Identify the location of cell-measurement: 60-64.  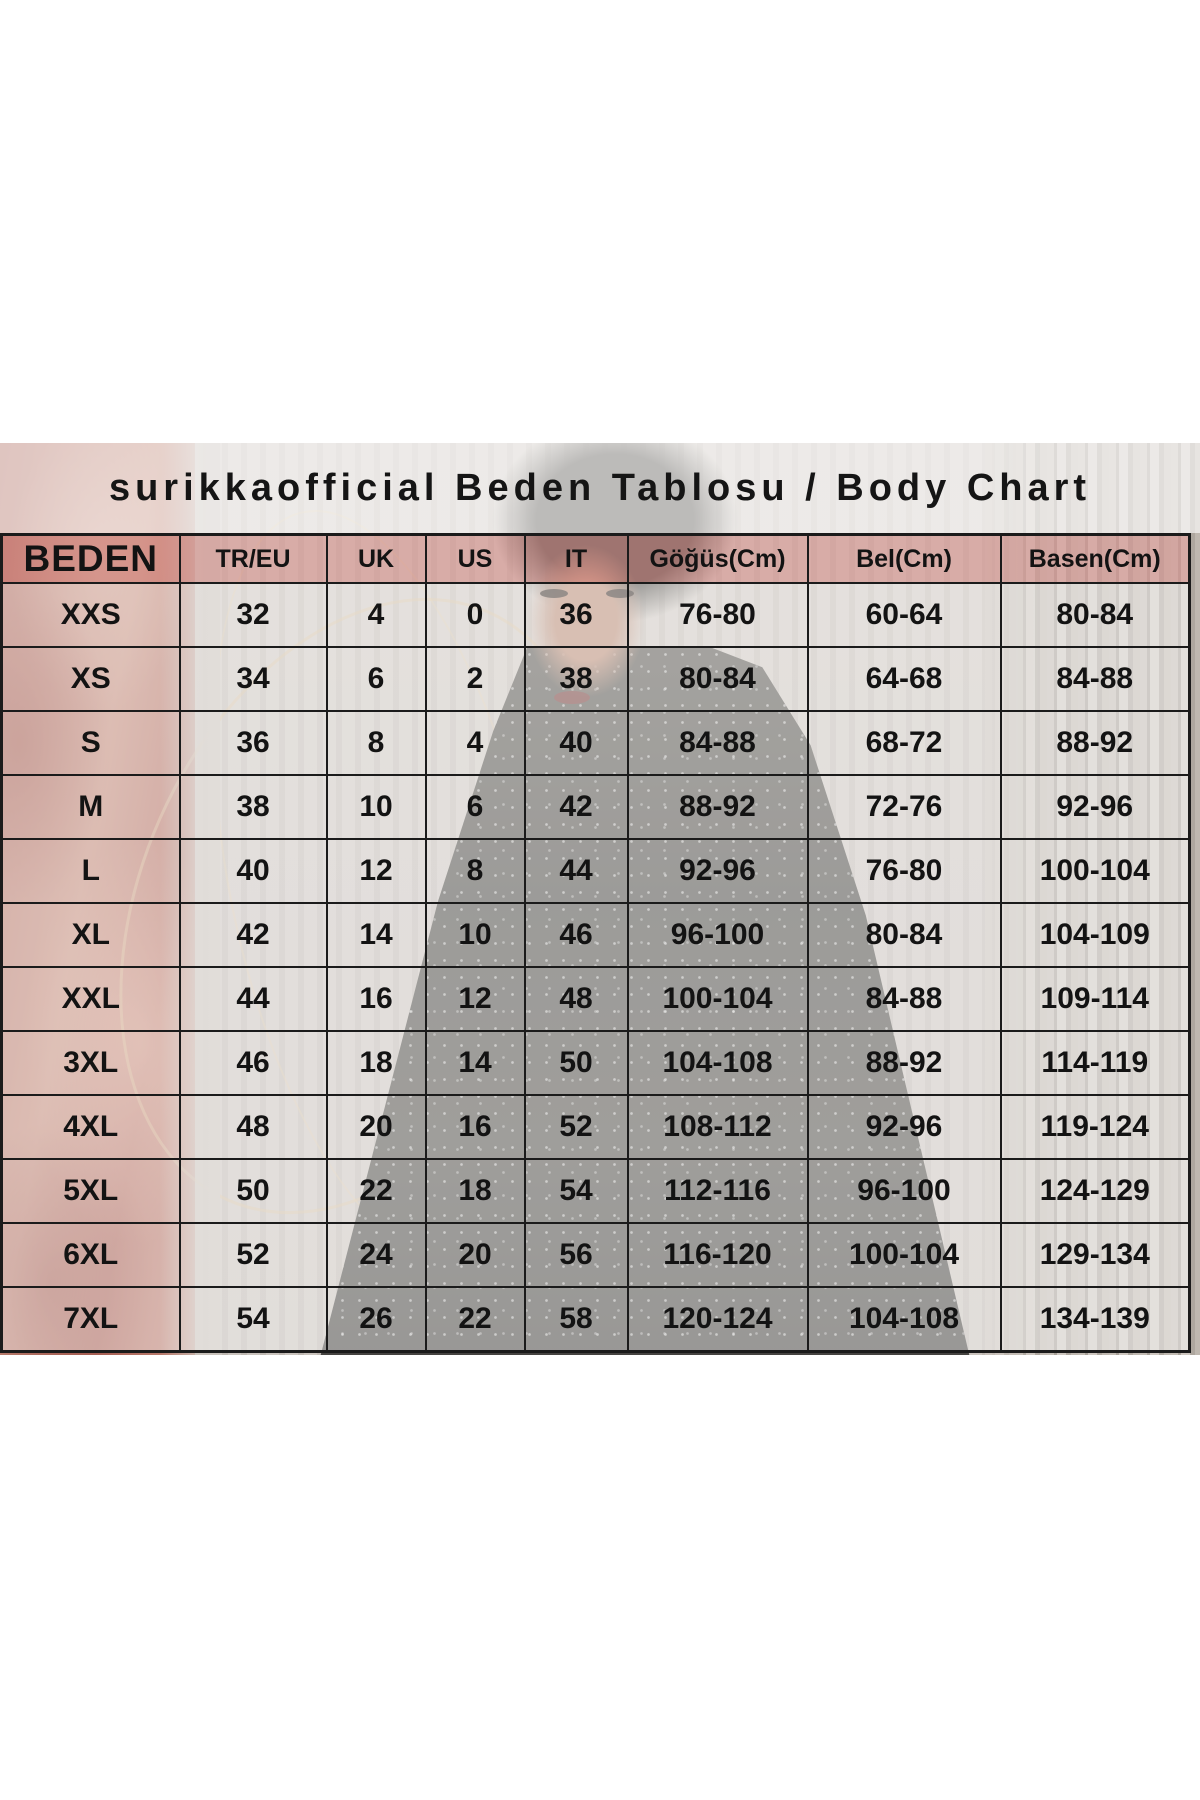
(904, 615).